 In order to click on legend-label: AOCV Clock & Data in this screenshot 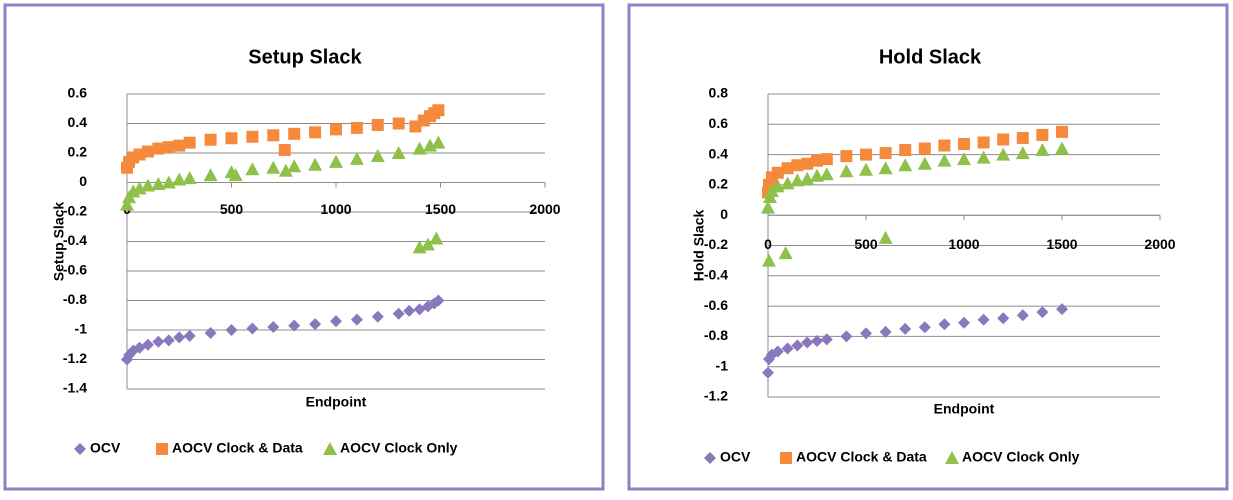, I will do `click(861, 457)`.